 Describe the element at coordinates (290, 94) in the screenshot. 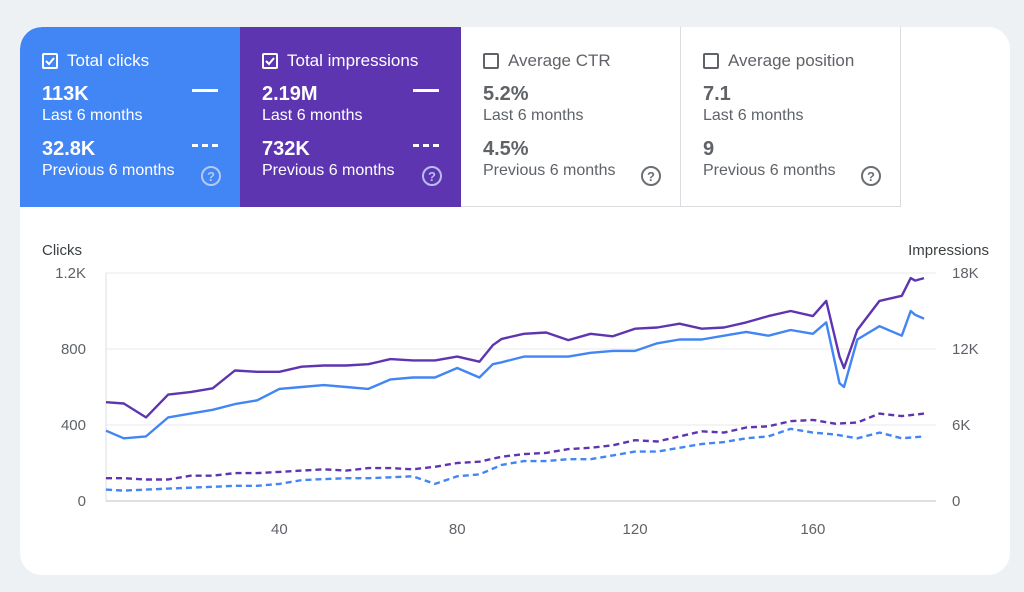

I see `metric-value: 2.19M` at that location.